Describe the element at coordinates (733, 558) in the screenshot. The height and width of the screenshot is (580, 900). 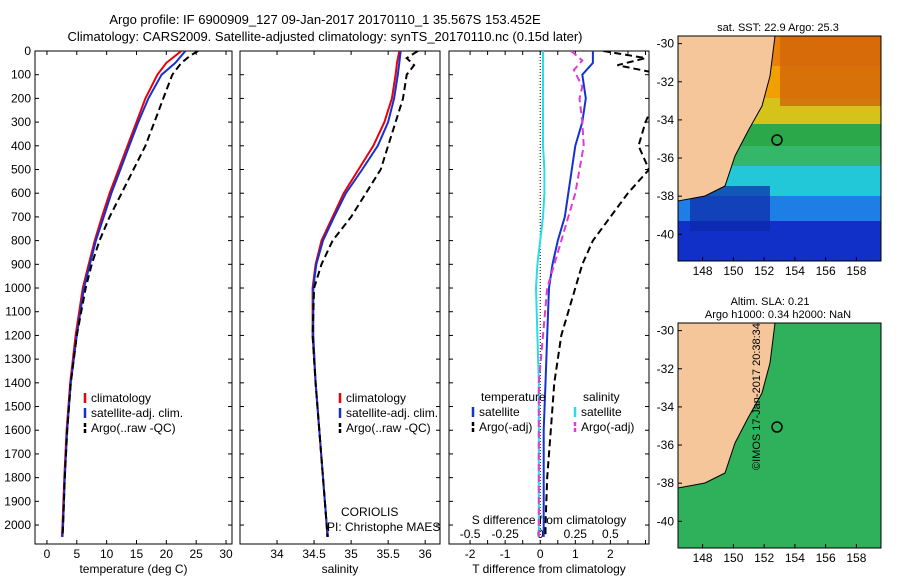
I see `map-x-tick-label: 150` at that location.